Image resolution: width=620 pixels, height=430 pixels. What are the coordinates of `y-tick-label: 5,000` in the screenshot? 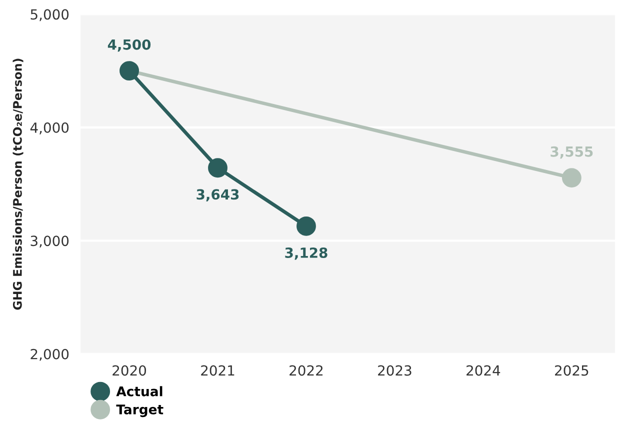 It's located at (49, 15).